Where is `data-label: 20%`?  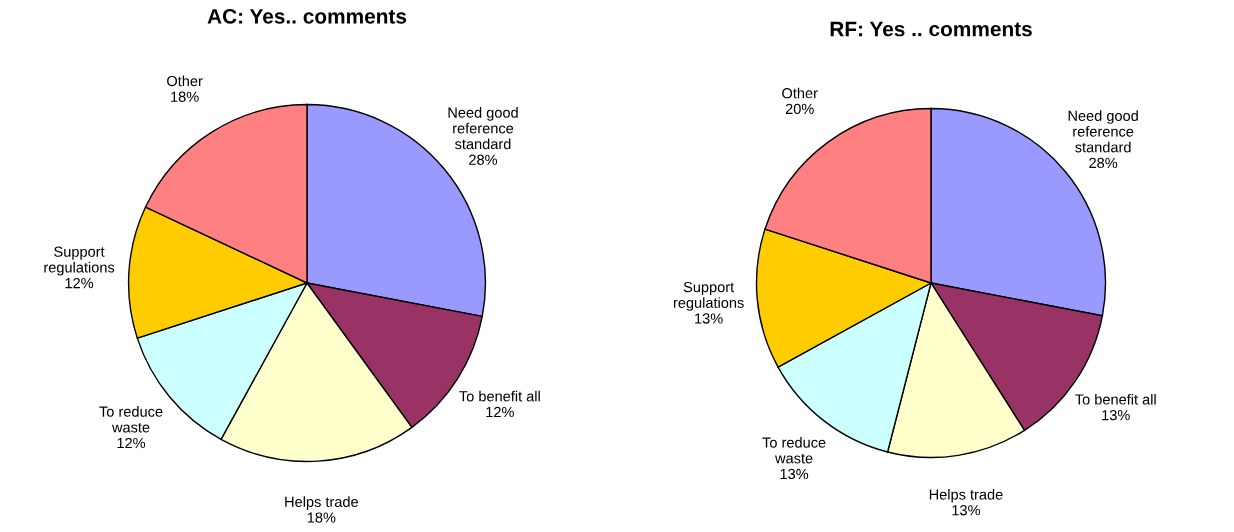
data-label: 20% is located at coordinates (799, 109).